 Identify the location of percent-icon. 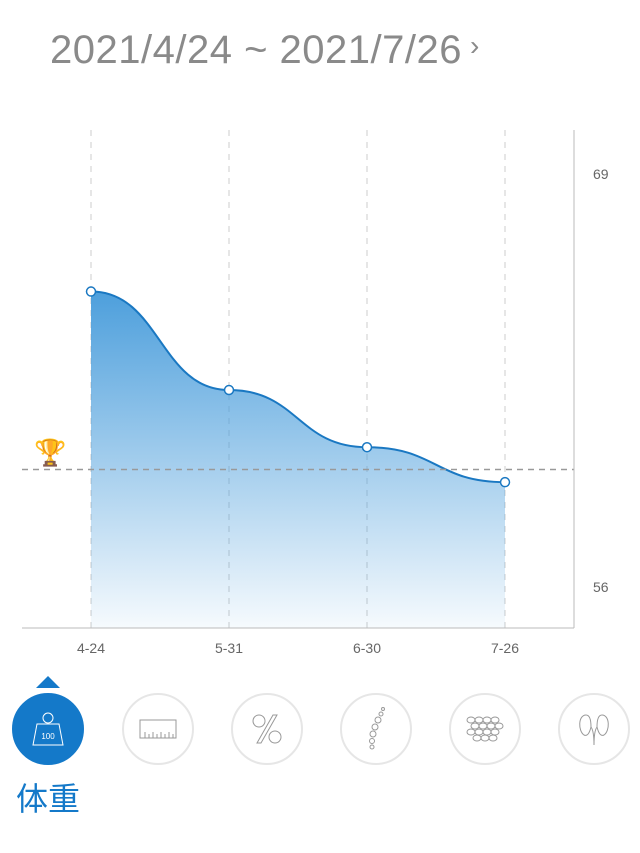
(267, 729).